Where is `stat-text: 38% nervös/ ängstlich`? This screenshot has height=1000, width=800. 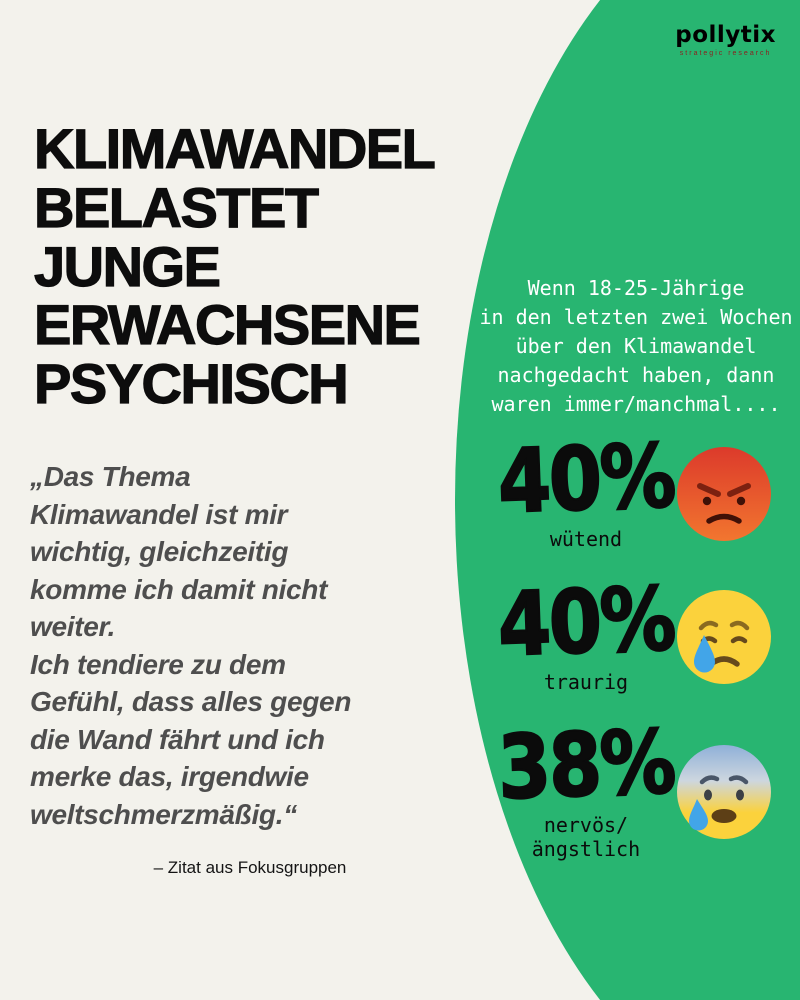
stat-text: 38% nervös/ ängstlich is located at coordinates (586, 785).